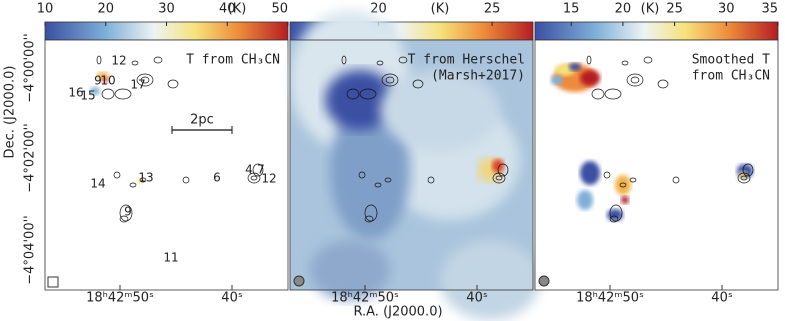 The height and width of the screenshot is (321, 785). Describe the element at coordinates (45, 9) in the screenshot. I see `colorbar-tick-label: 10` at that location.